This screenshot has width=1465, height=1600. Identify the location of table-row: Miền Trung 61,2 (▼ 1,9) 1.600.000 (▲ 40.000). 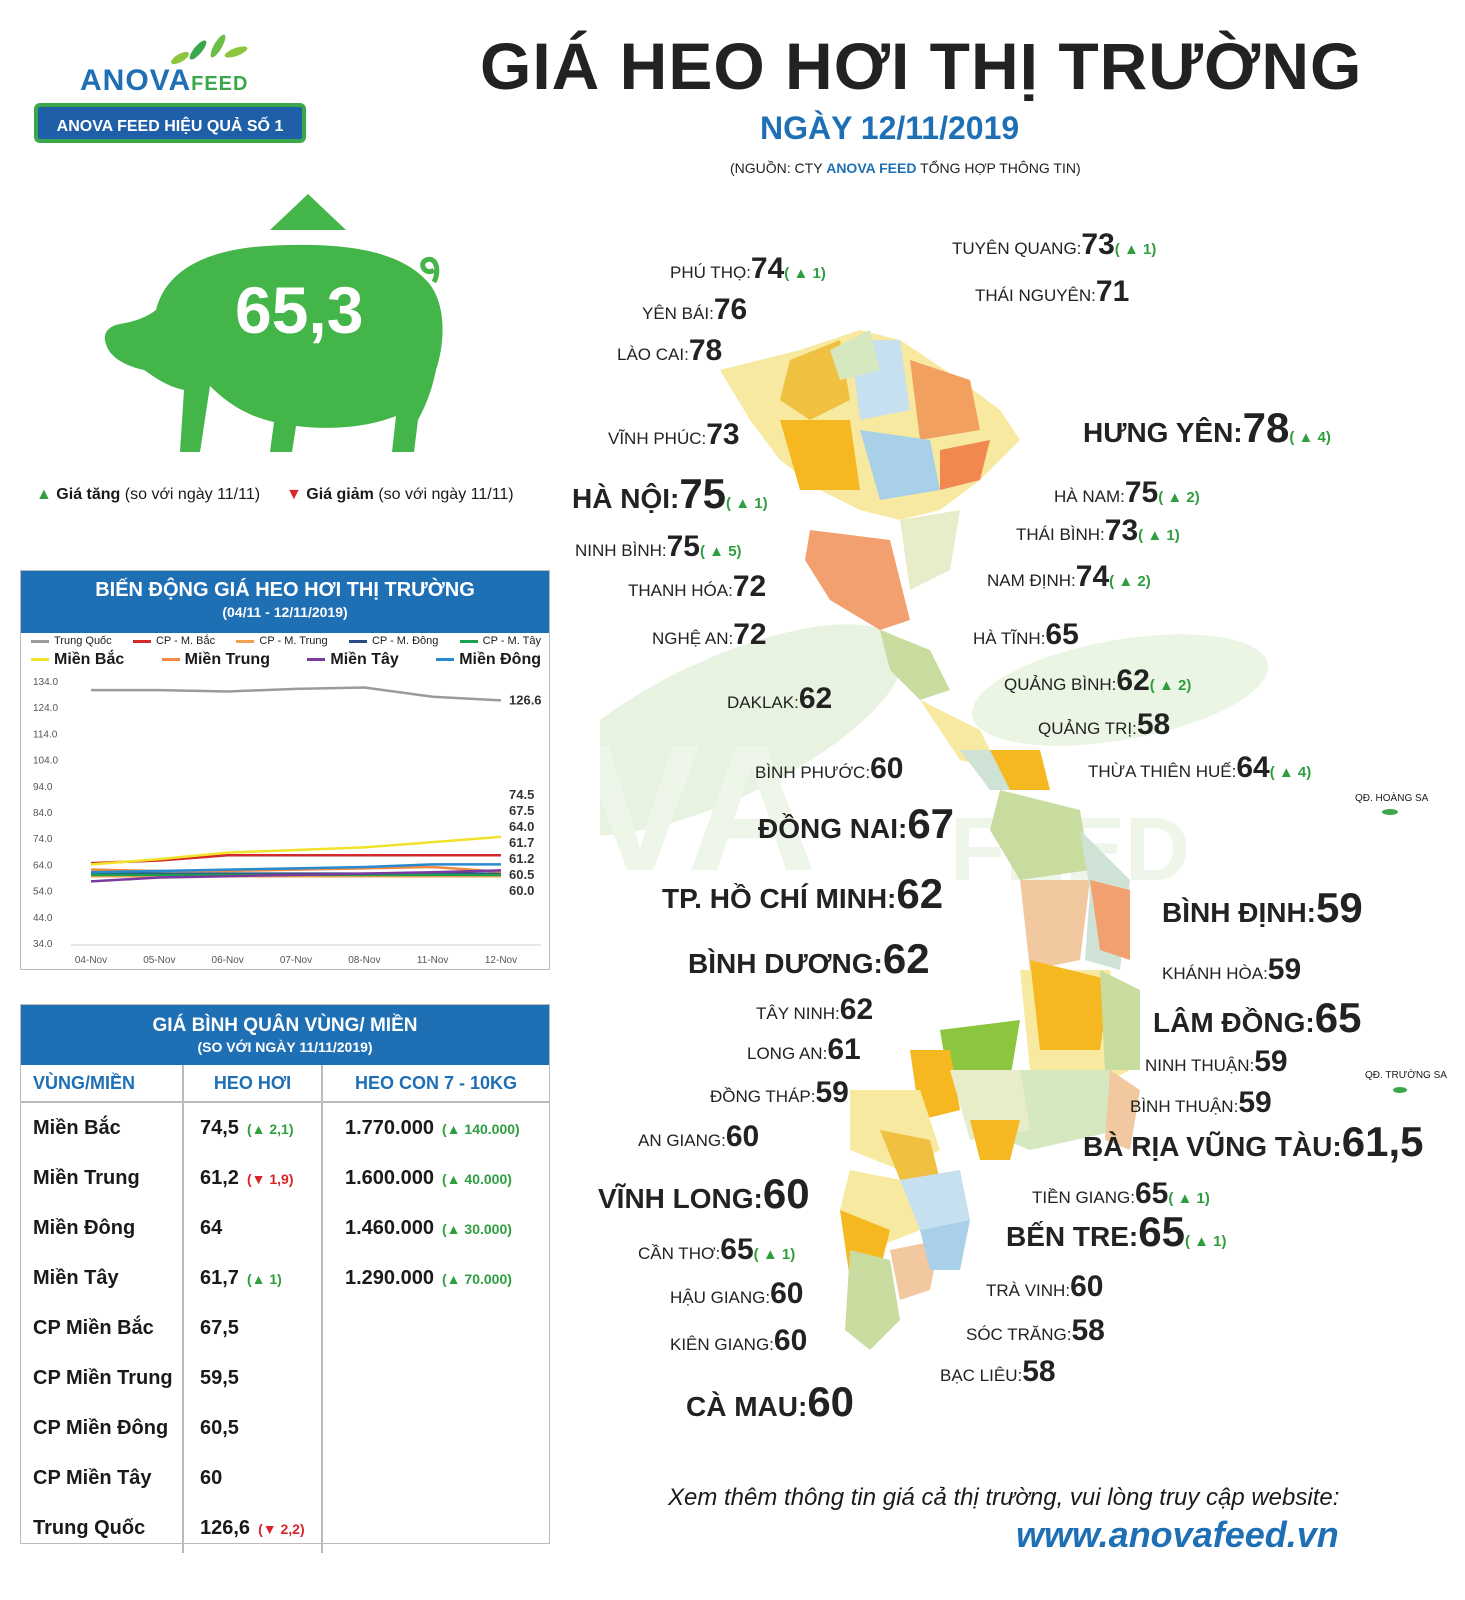
(285, 1178).